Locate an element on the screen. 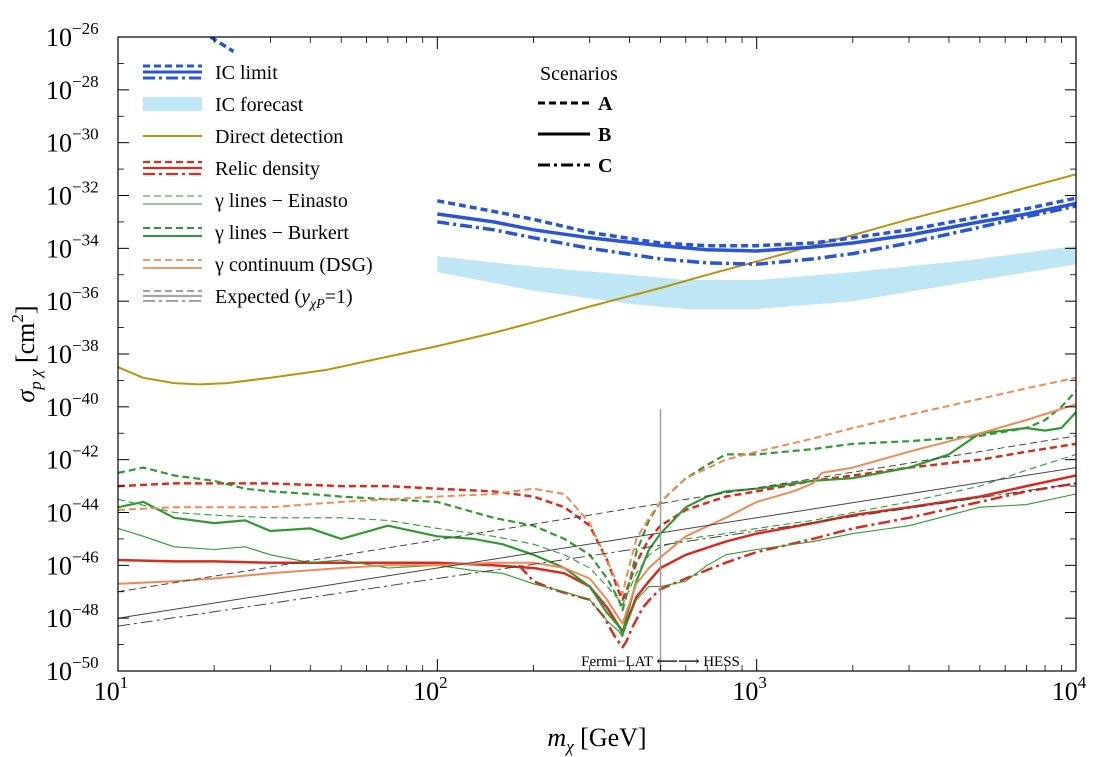 The image size is (1100, 757). series-ic-limit-a is located at coordinates (756, 222).